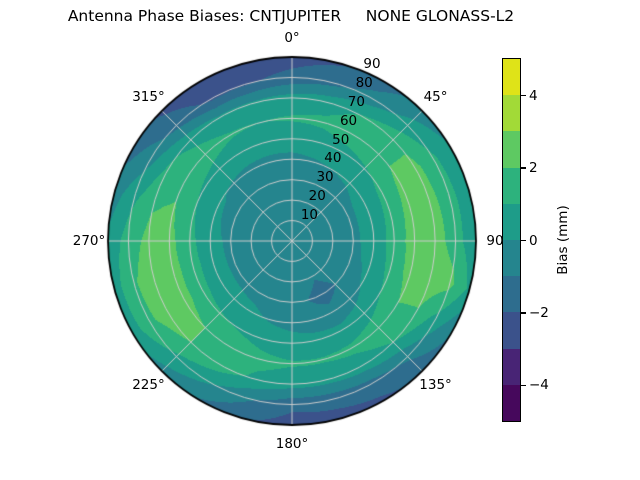  I want to click on colorbar-tick-label: 2, so click(533, 168).